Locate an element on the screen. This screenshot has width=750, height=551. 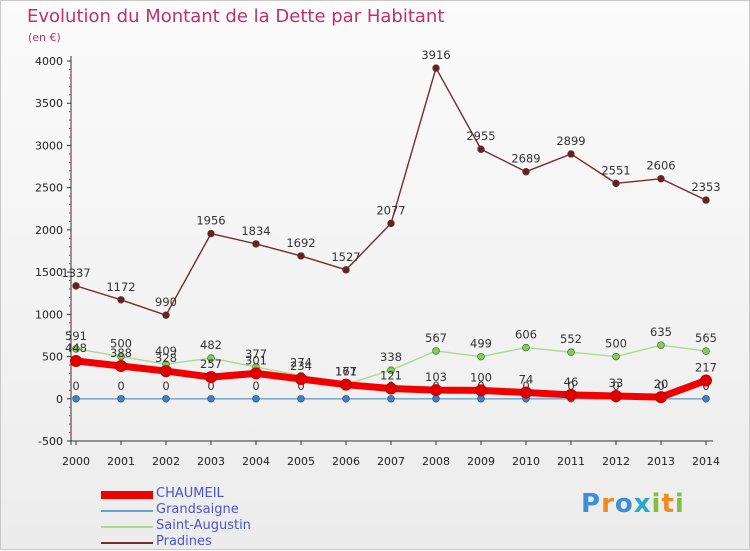
data-label-pradines: 1956 is located at coordinates (210, 221).